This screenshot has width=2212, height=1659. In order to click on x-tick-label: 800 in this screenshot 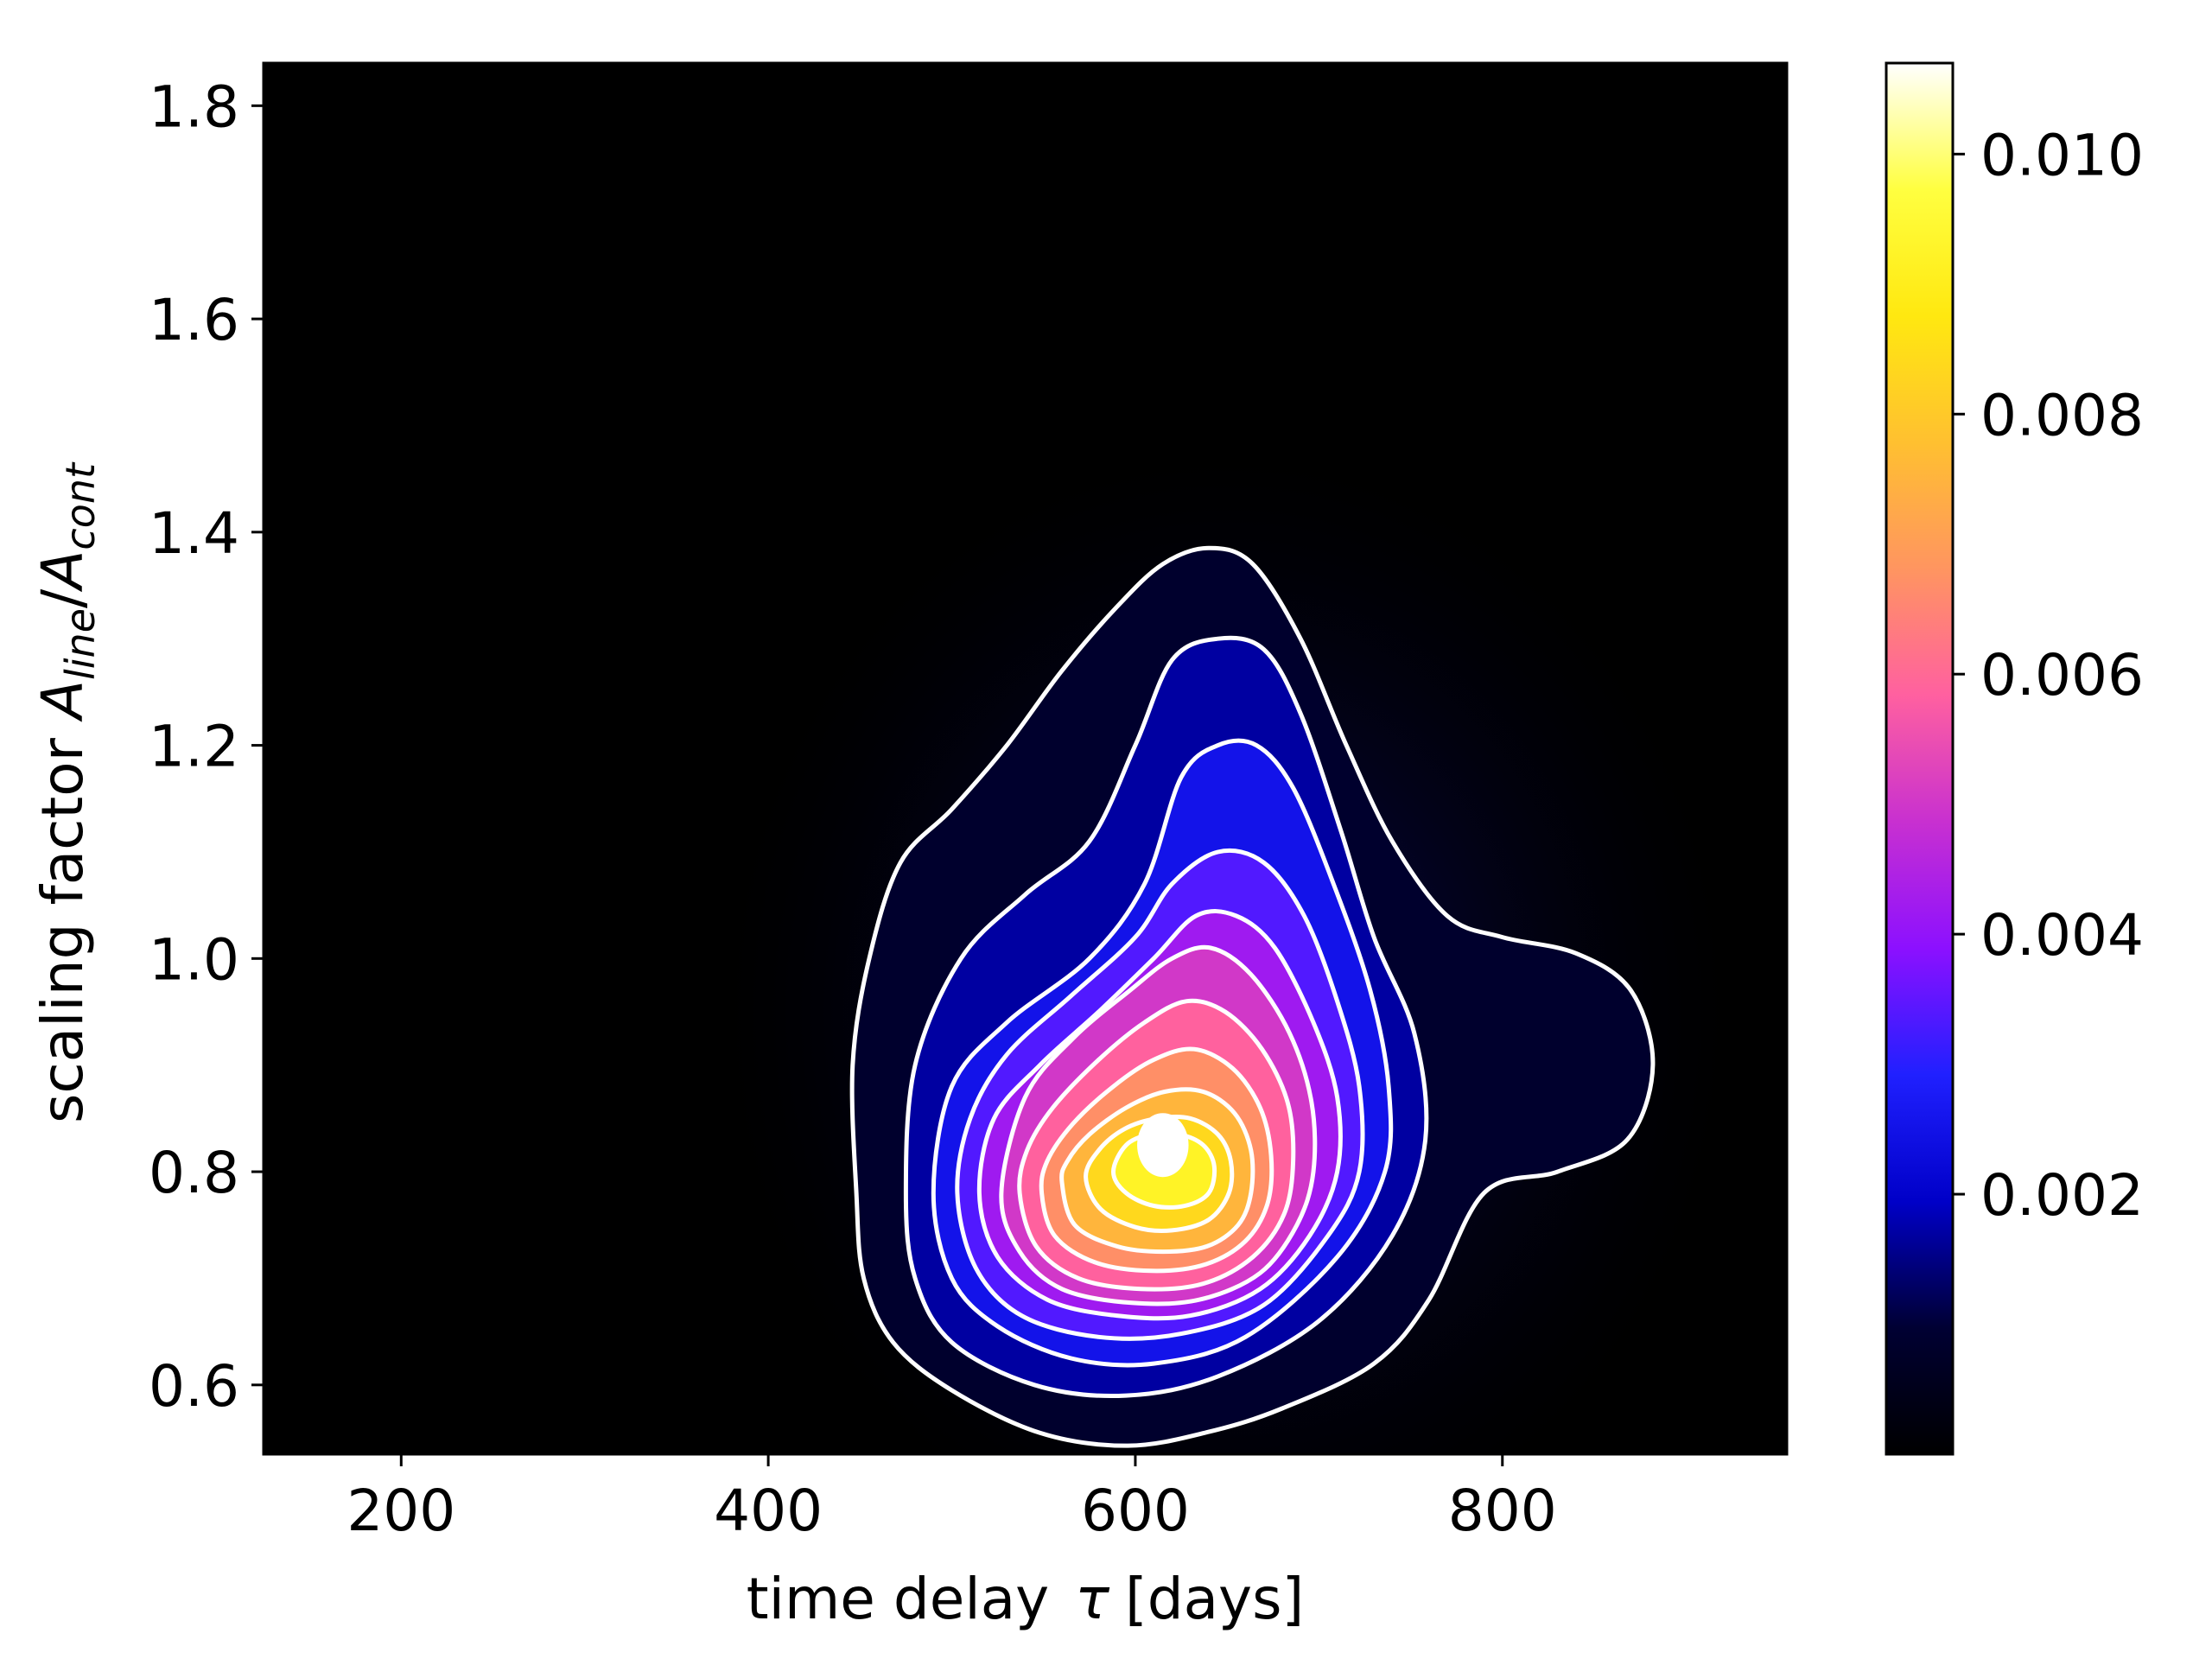, I will do `click(1502, 1511)`.